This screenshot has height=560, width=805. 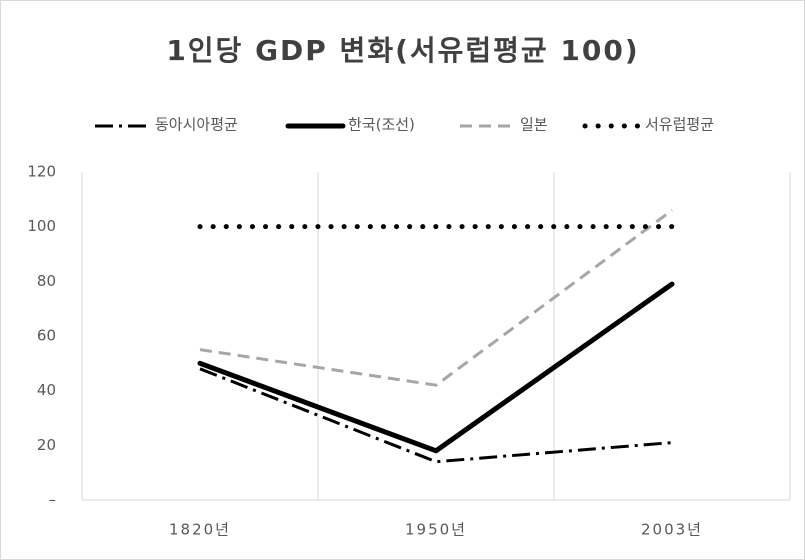 What do you see at coordinates (679, 125) in the screenshot?
I see `legend-label: 서유럽평균` at bounding box center [679, 125].